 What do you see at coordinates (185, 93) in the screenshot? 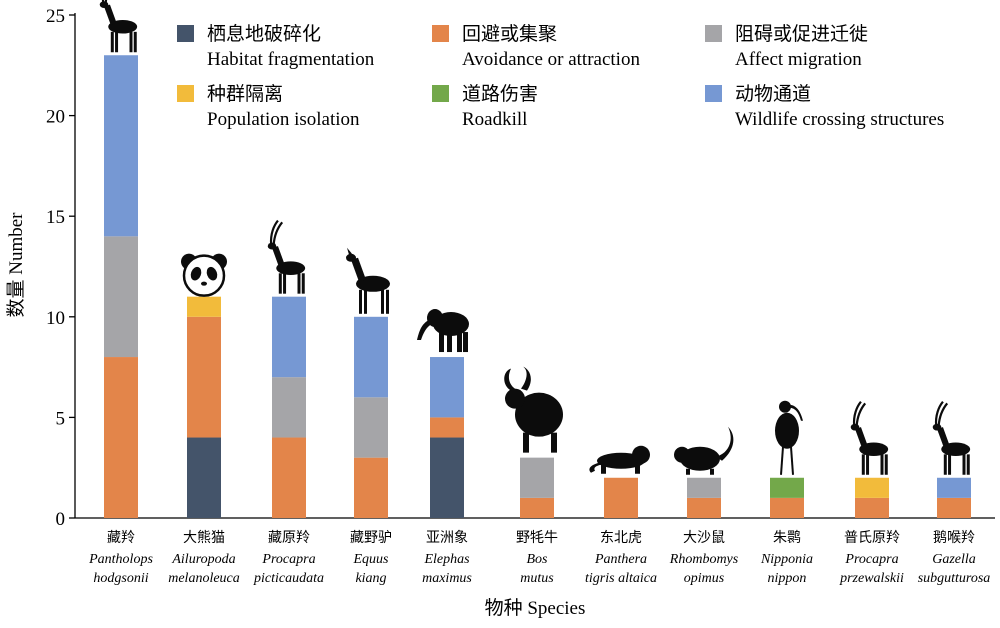
I see `legend-swatch-isolation` at bounding box center [185, 93].